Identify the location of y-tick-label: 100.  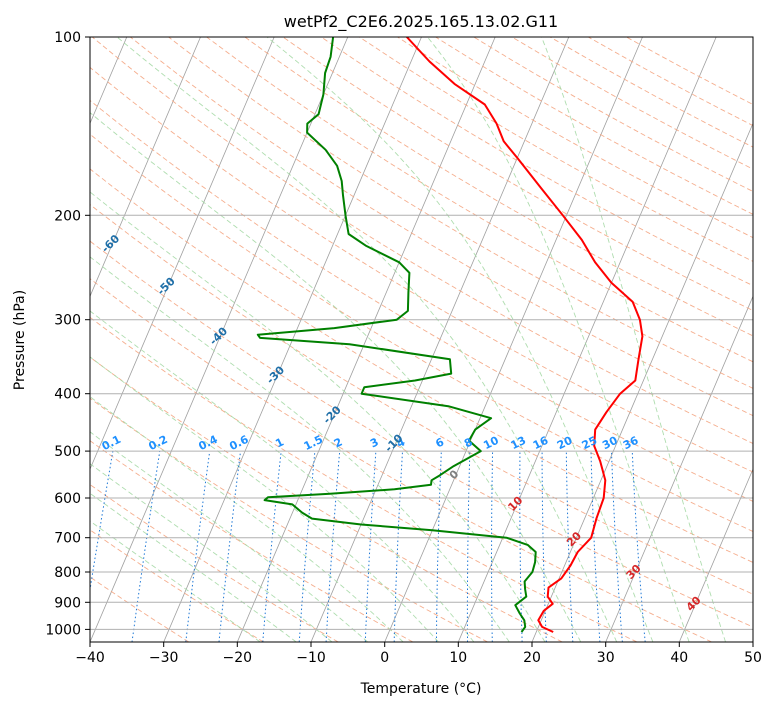
(67, 38).